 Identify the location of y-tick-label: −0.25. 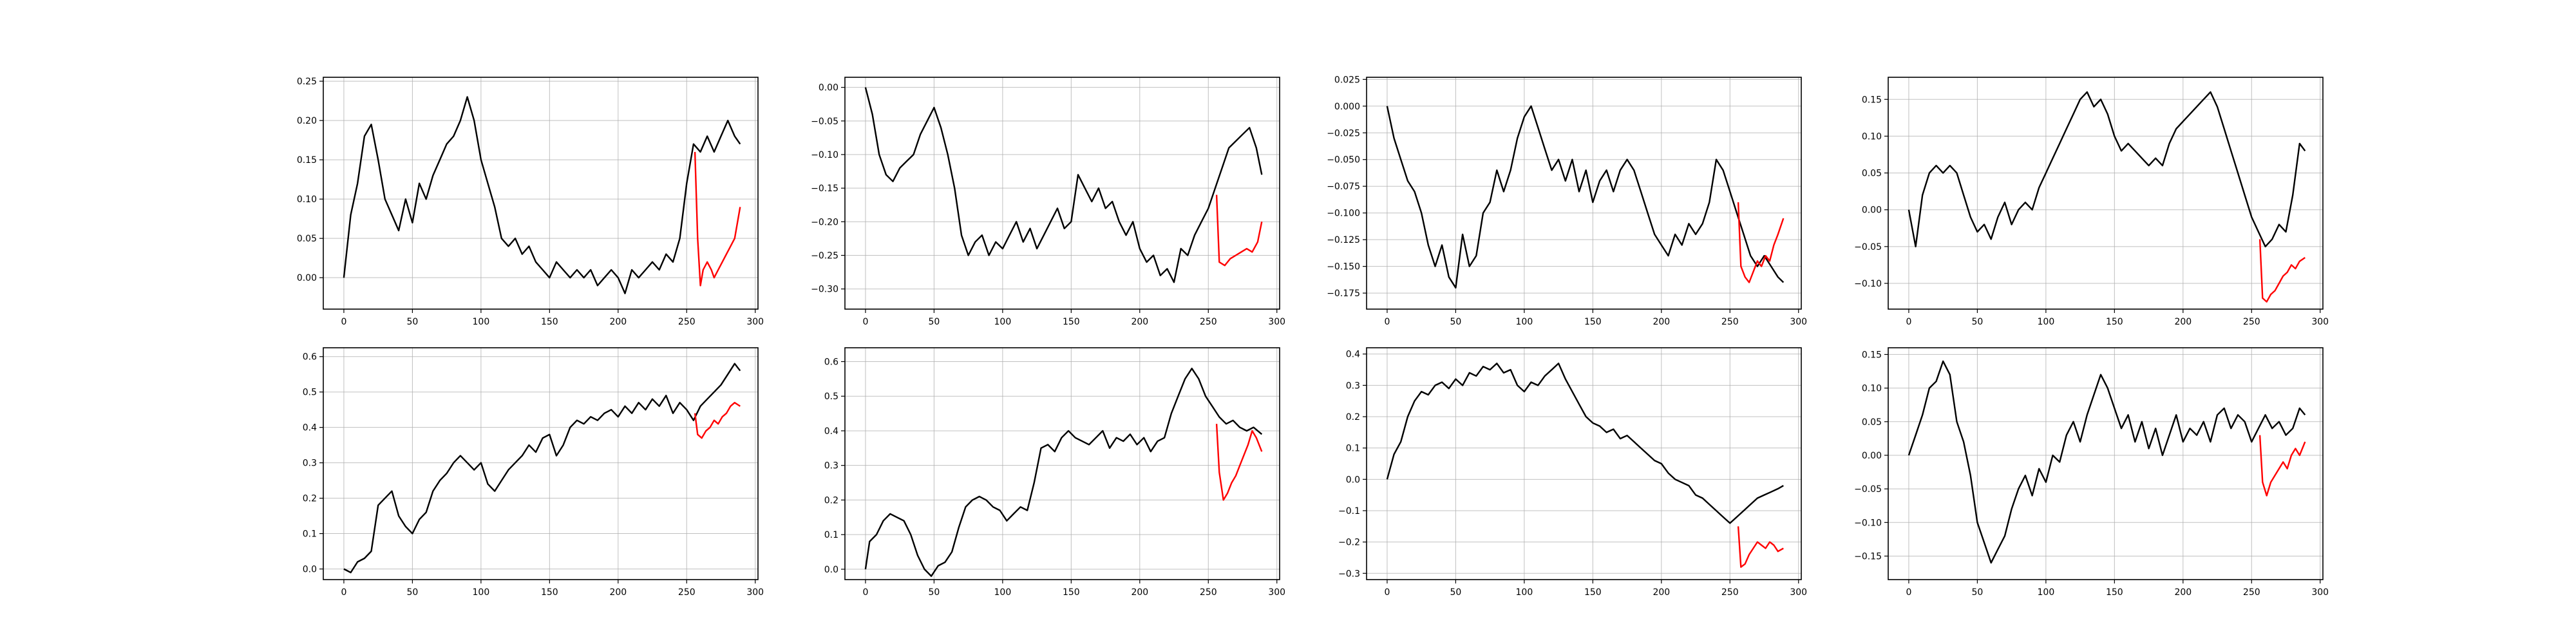
(824, 256).